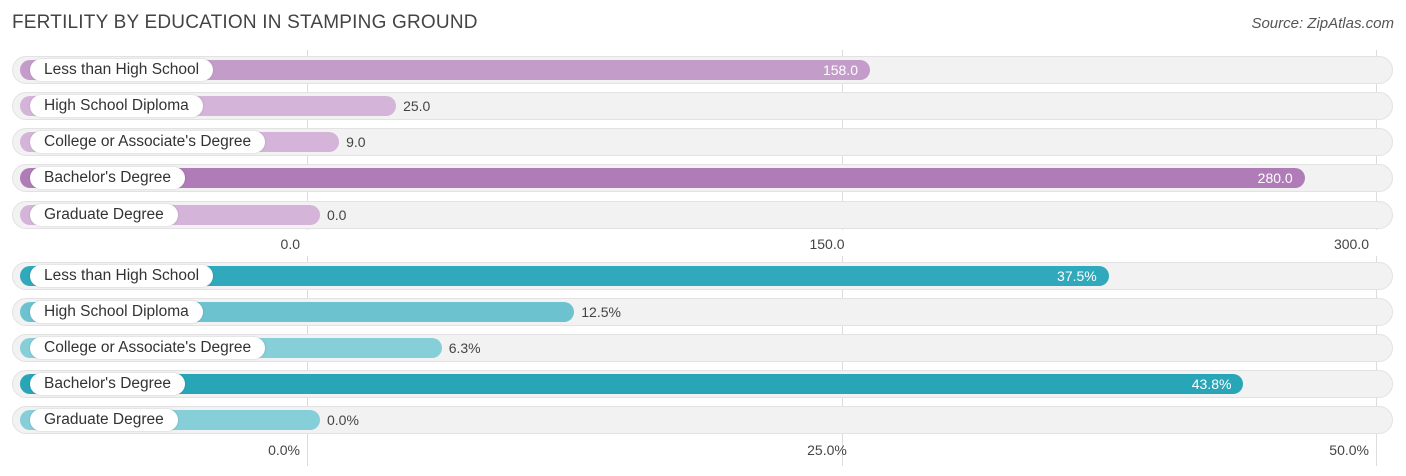  I want to click on value-label: 37.5%, so click(1077, 276).